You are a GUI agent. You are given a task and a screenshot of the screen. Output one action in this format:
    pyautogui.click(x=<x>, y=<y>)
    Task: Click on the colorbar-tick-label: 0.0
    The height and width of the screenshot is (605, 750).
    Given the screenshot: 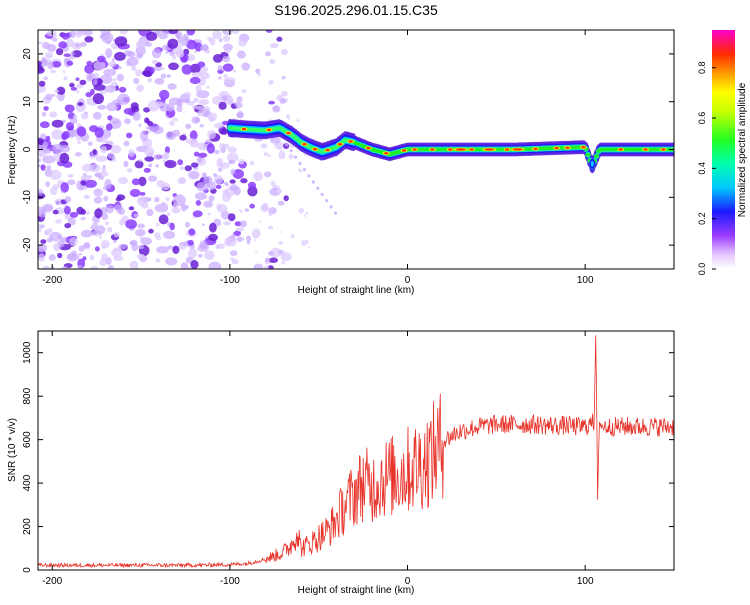 What is the action you would take?
    pyautogui.click(x=702, y=269)
    